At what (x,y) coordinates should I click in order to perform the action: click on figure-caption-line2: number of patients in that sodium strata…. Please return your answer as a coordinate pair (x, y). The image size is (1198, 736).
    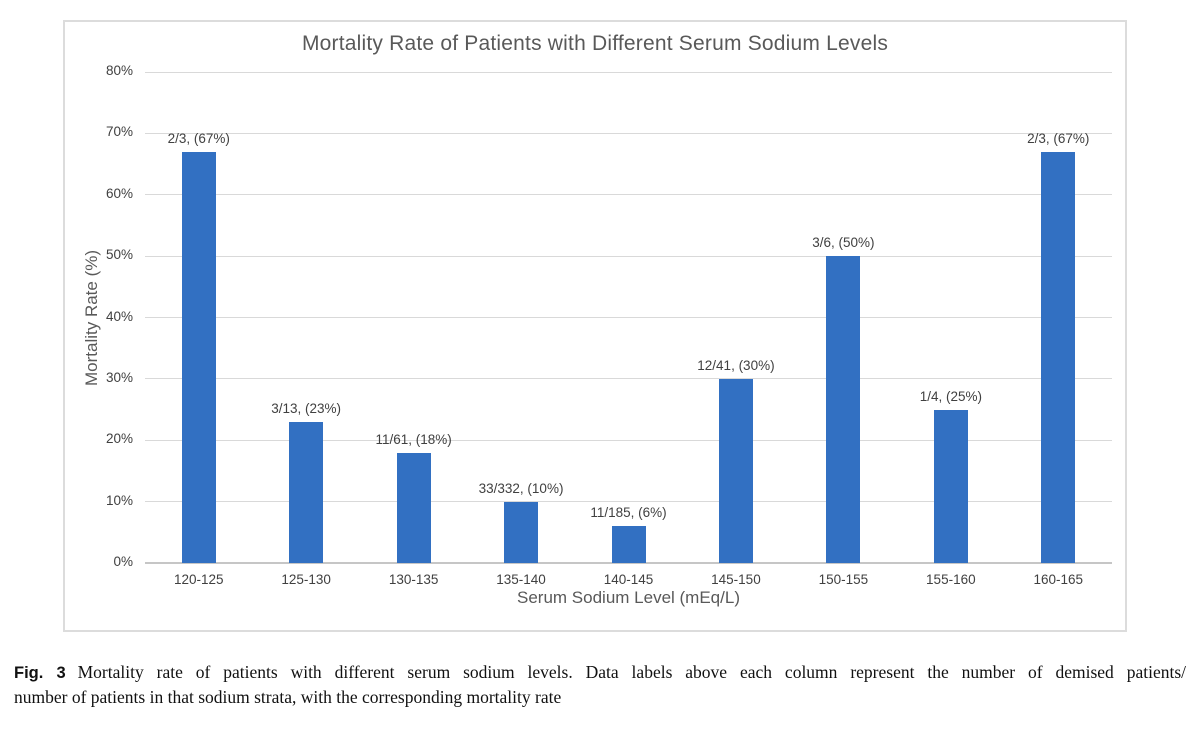
    Looking at the image, I should click on (288, 697).